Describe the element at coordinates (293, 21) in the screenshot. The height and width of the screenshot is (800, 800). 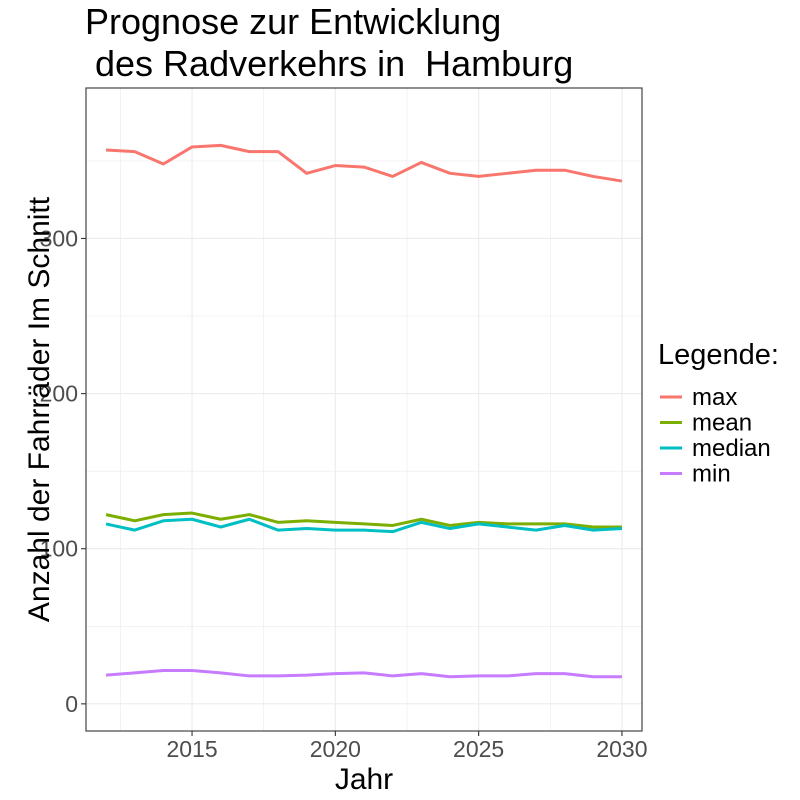
I see `chart-title-line: Prognose zur Entwicklung` at that location.